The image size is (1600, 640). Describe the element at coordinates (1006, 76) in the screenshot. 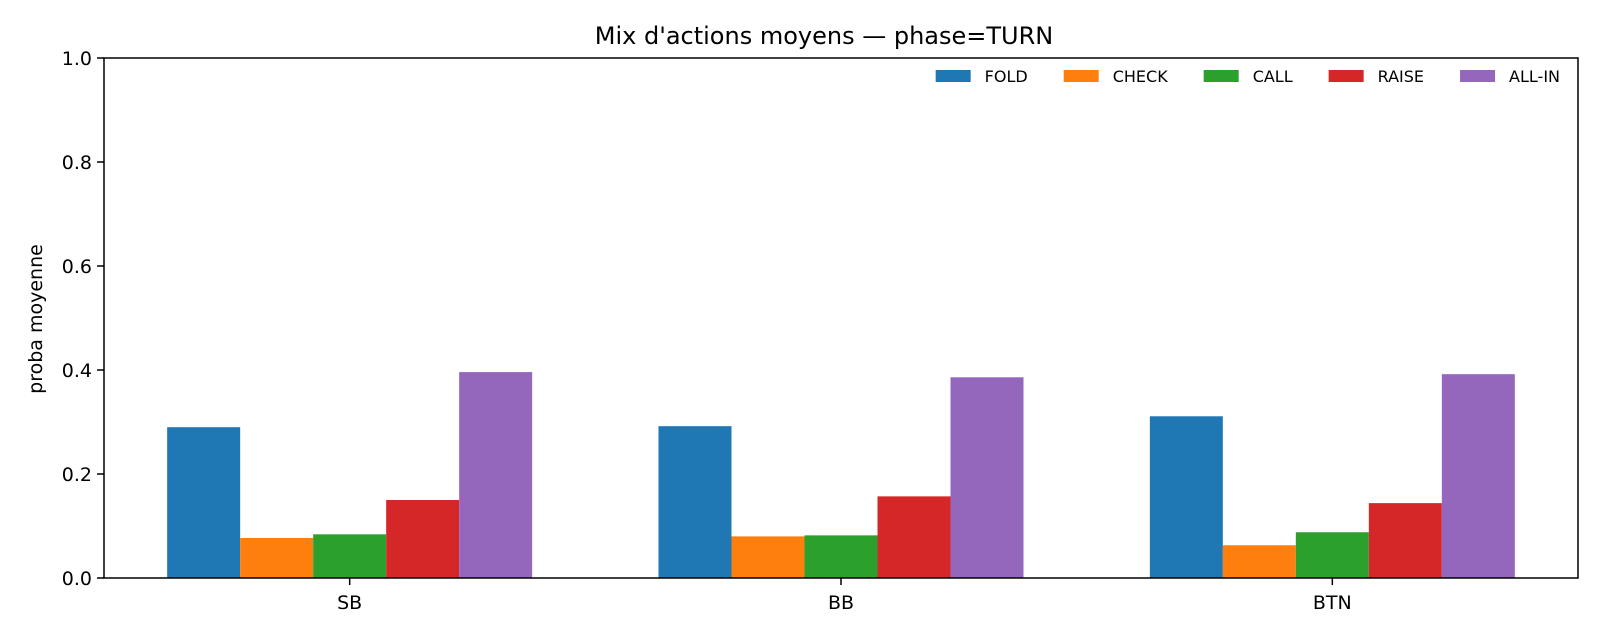

I see `legend-label: FOLD` at that location.